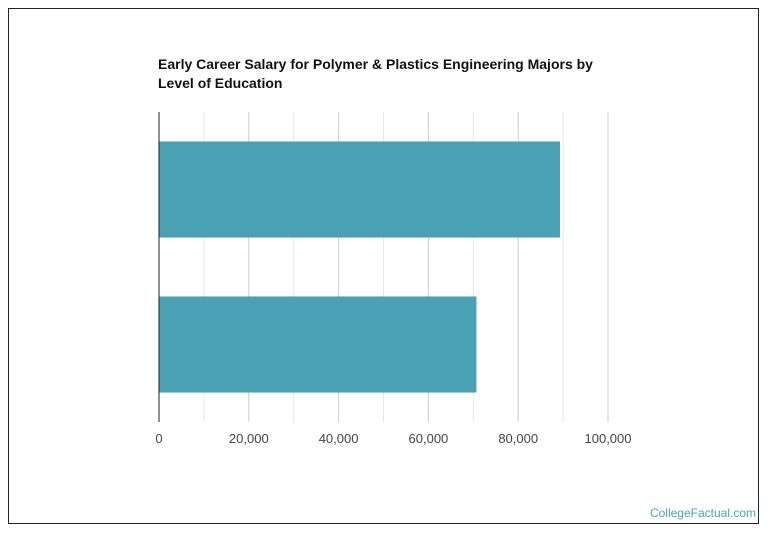 This screenshot has width=770, height=536. I want to click on x-tick-label: 20,000, so click(249, 438).